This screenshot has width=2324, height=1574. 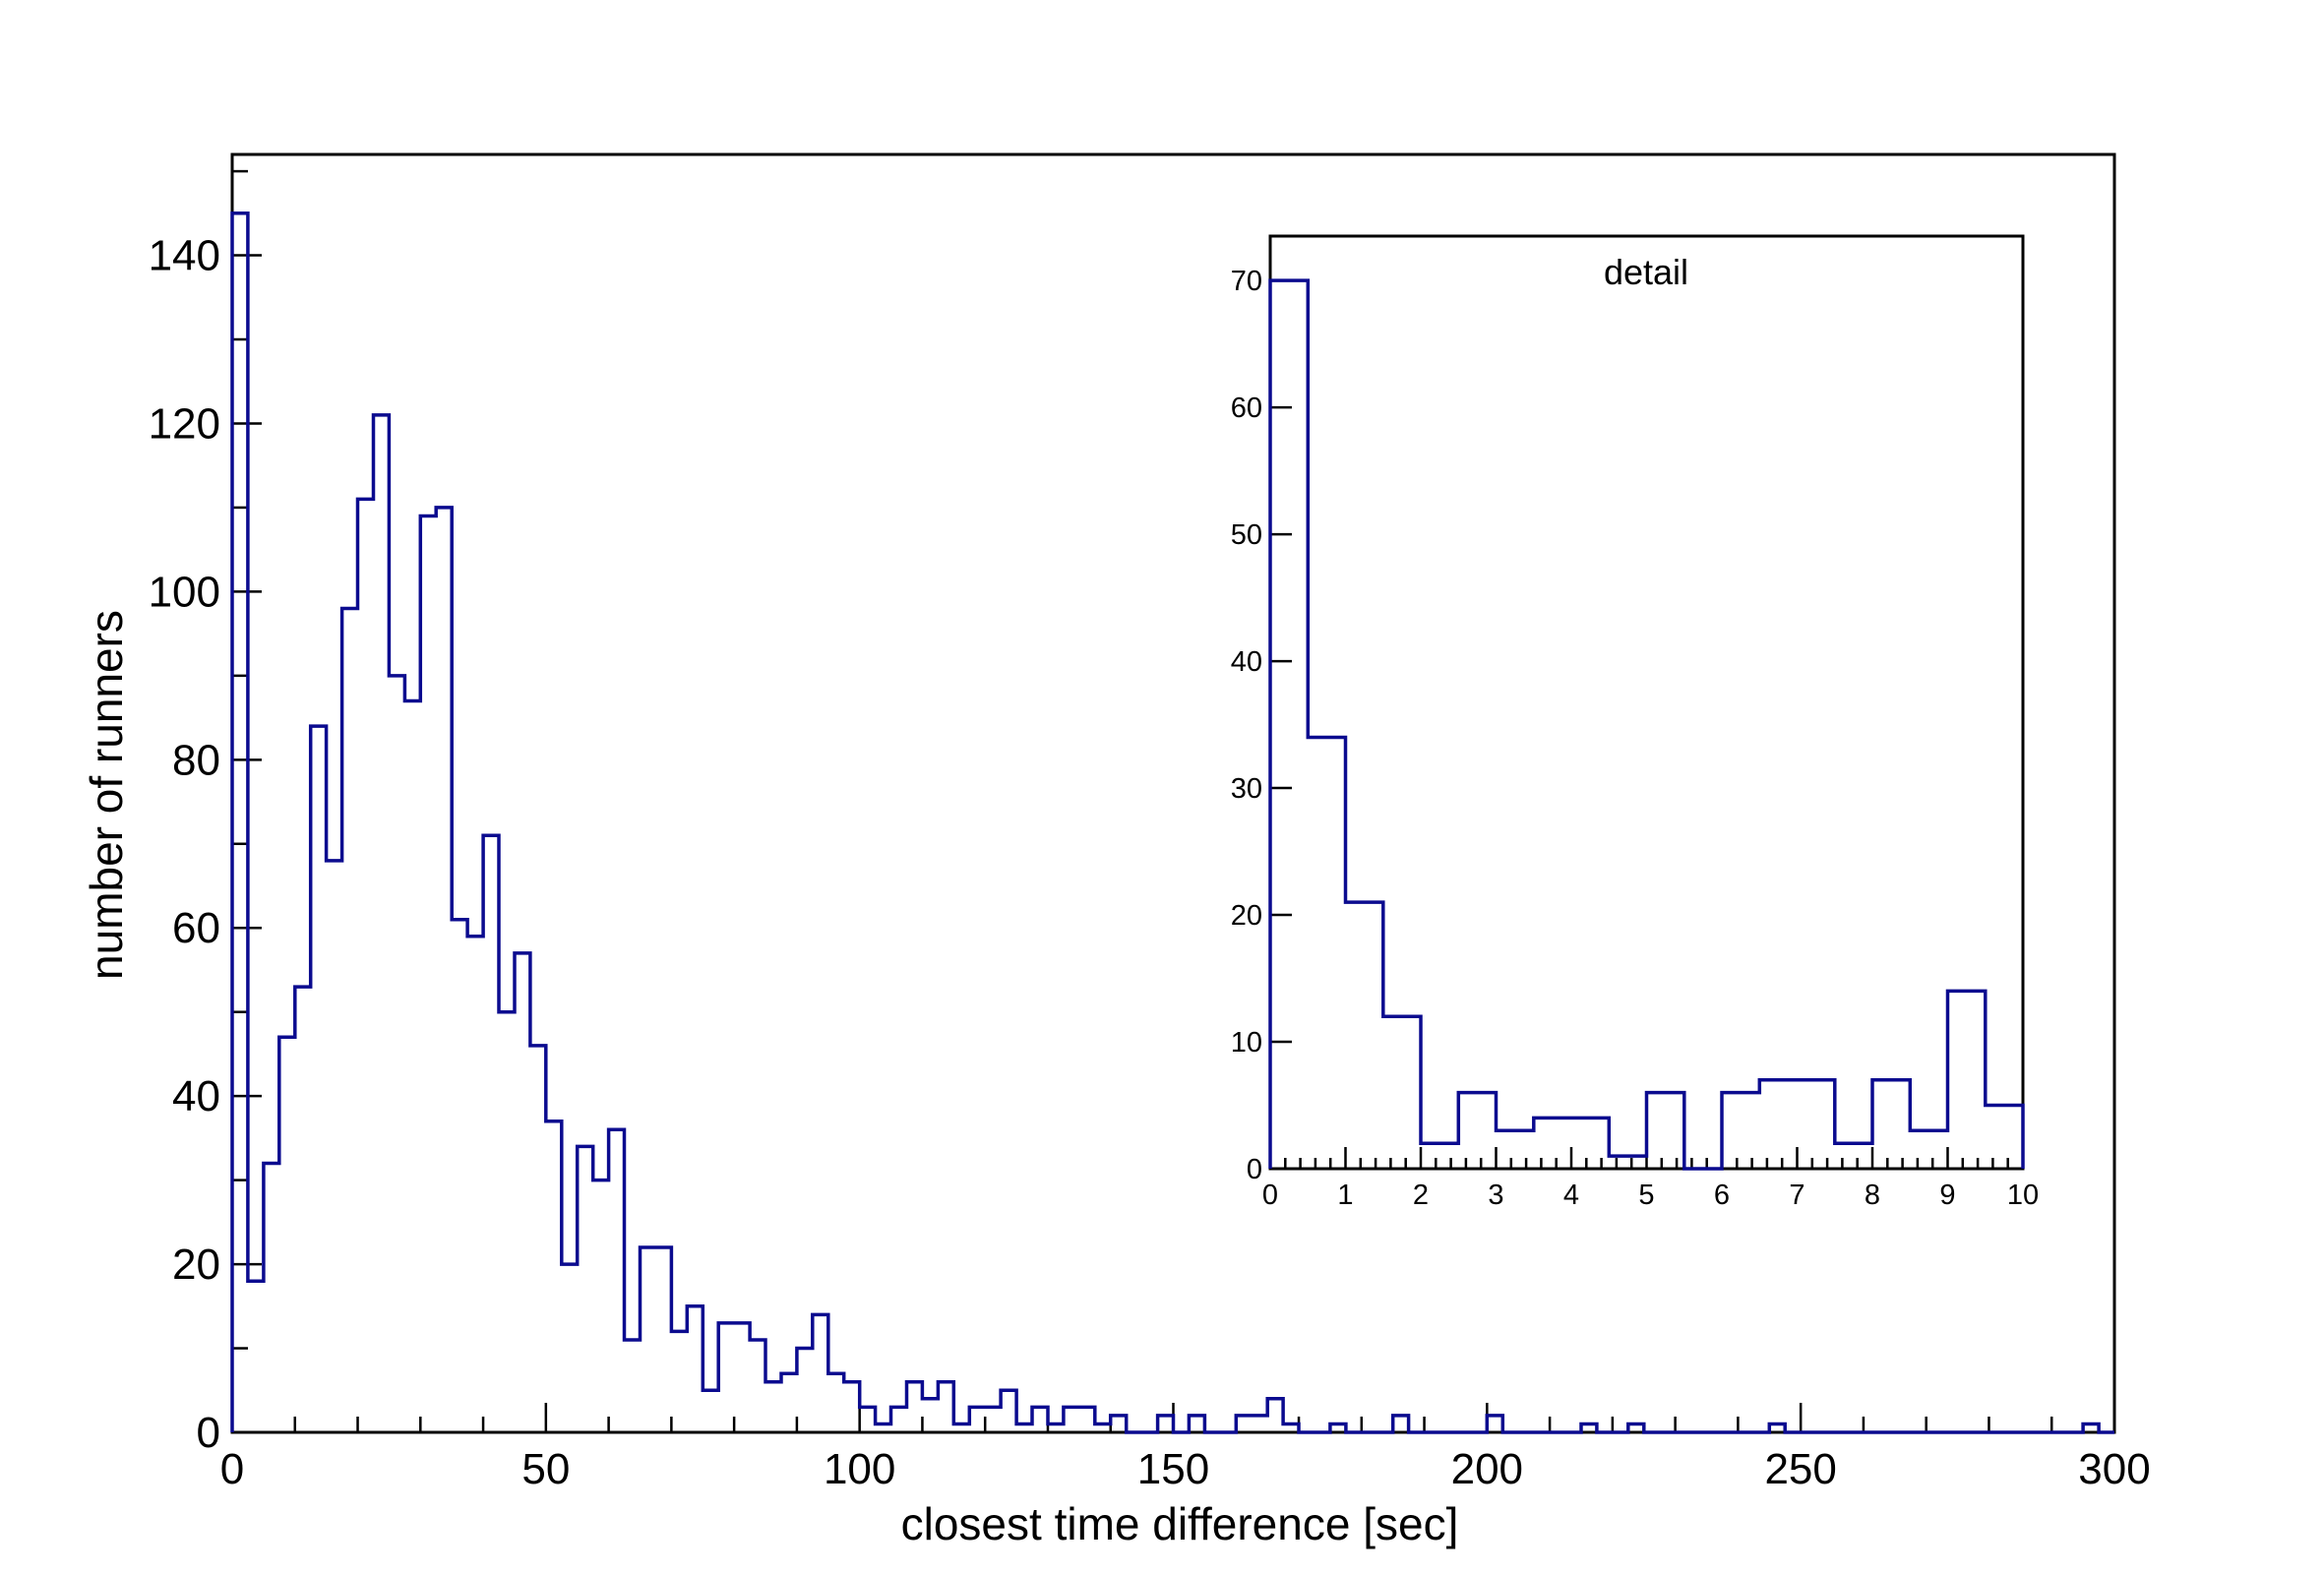 I want to click on x-tick-label: 1, so click(x=1345, y=1195).